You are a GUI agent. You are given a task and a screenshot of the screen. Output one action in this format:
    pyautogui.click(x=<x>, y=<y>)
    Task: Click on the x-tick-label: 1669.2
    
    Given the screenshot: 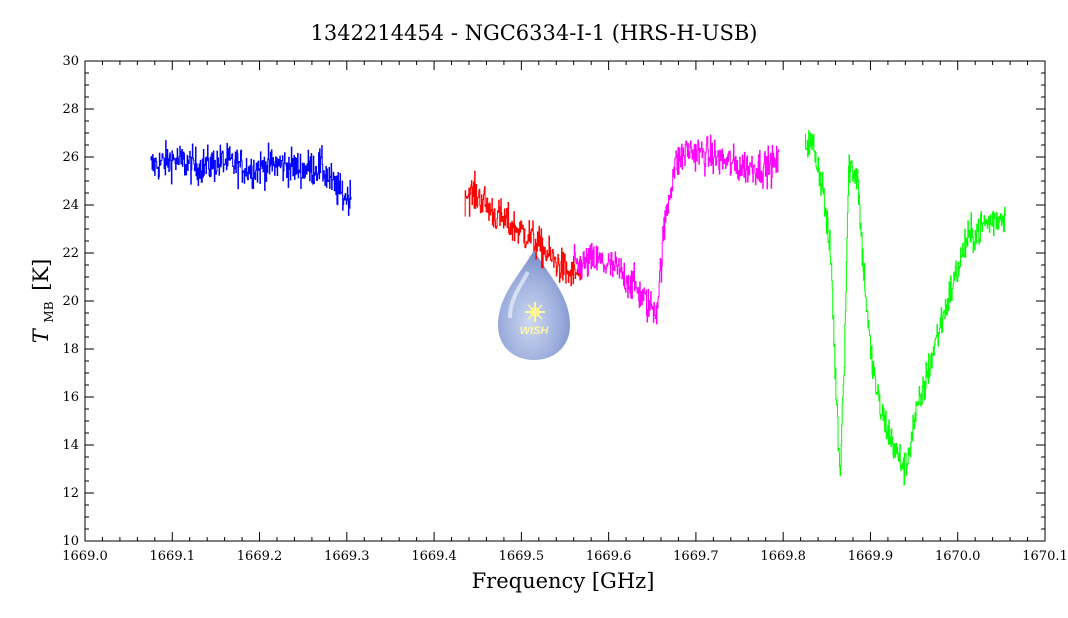 What is the action you would take?
    pyautogui.click(x=260, y=556)
    